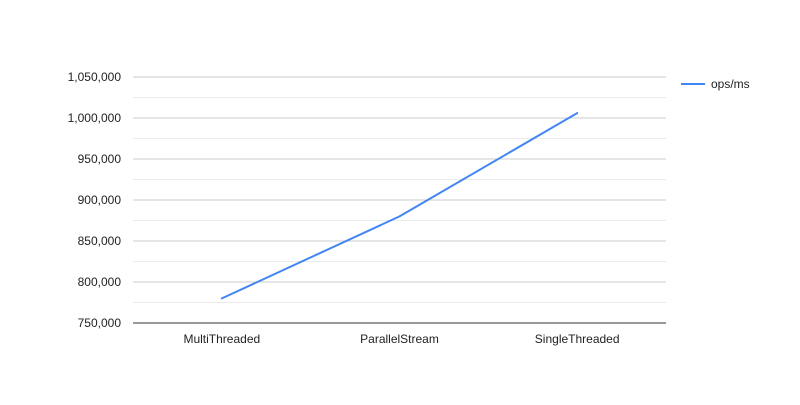 Image resolution: width=800 pixels, height=405 pixels. Describe the element at coordinates (100, 241) in the screenshot. I see `y-tick-label: 850,000` at that location.